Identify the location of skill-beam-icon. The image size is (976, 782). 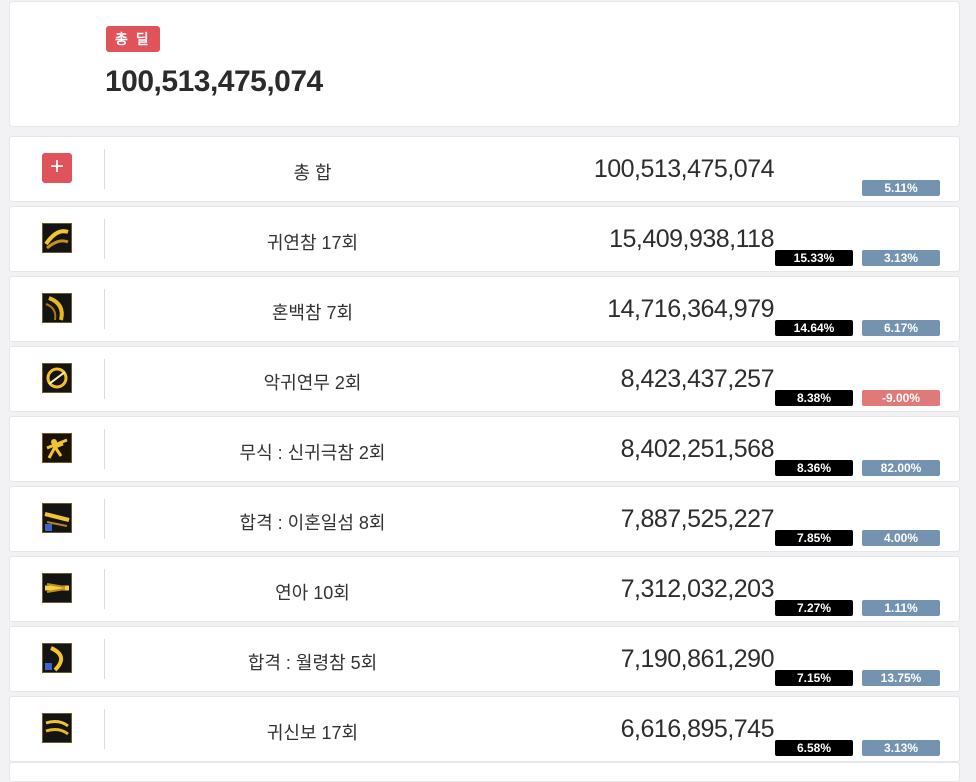
(57, 588).